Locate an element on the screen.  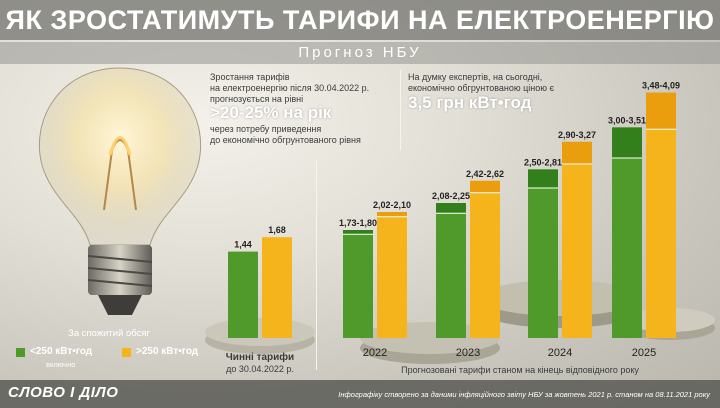
subtitle-bar is located at coordinates (360, 53).